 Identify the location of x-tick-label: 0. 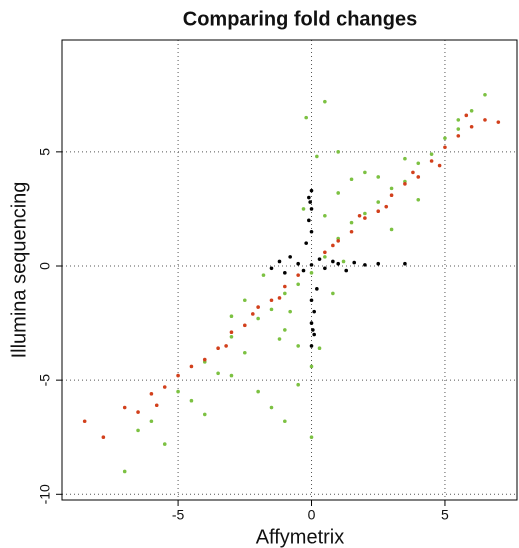
(312, 515).